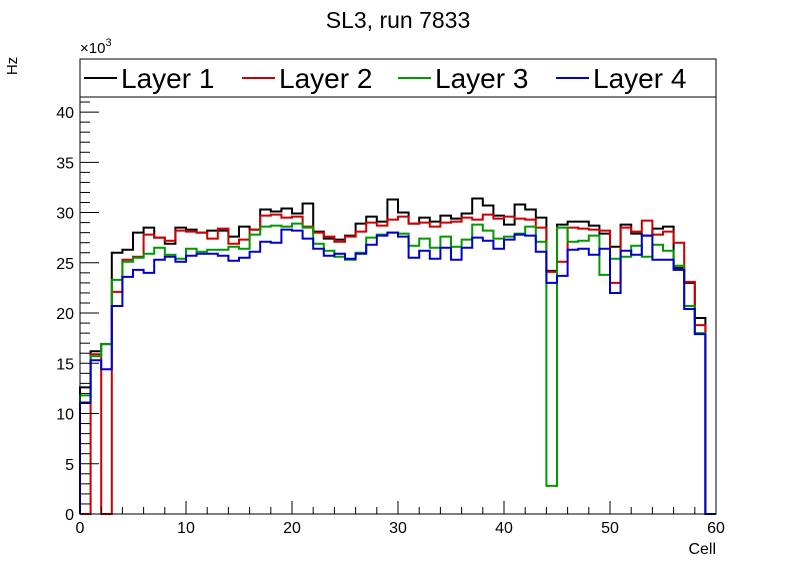 This screenshot has width=796, height=572. Describe the element at coordinates (292, 528) in the screenshot. I see `x-tick-label: 20` at that location.